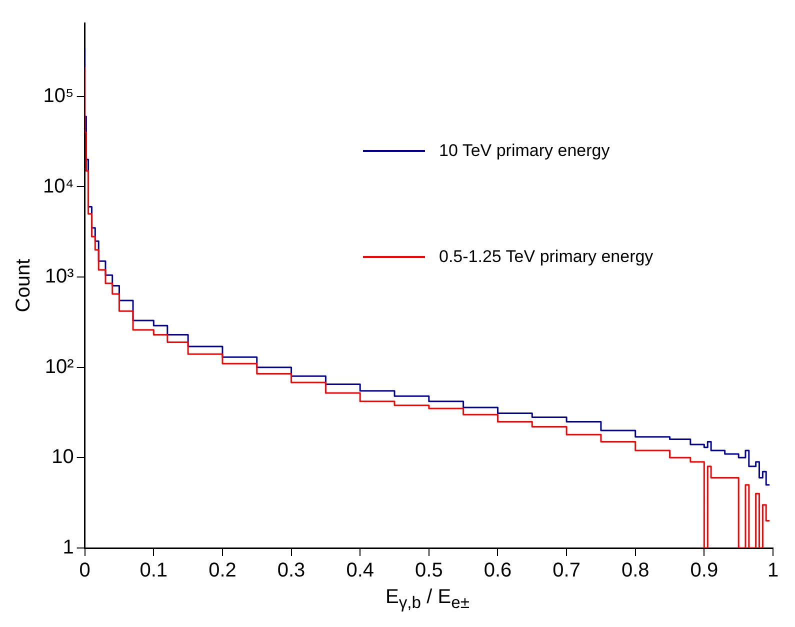 The height and width of the screenshot is (627, 795). What do you see at coordinates (546, 257) in the screenshot?
I see `legend-label: 0.5-1.25 TeV primary energy` at bounding box center [546, 257].